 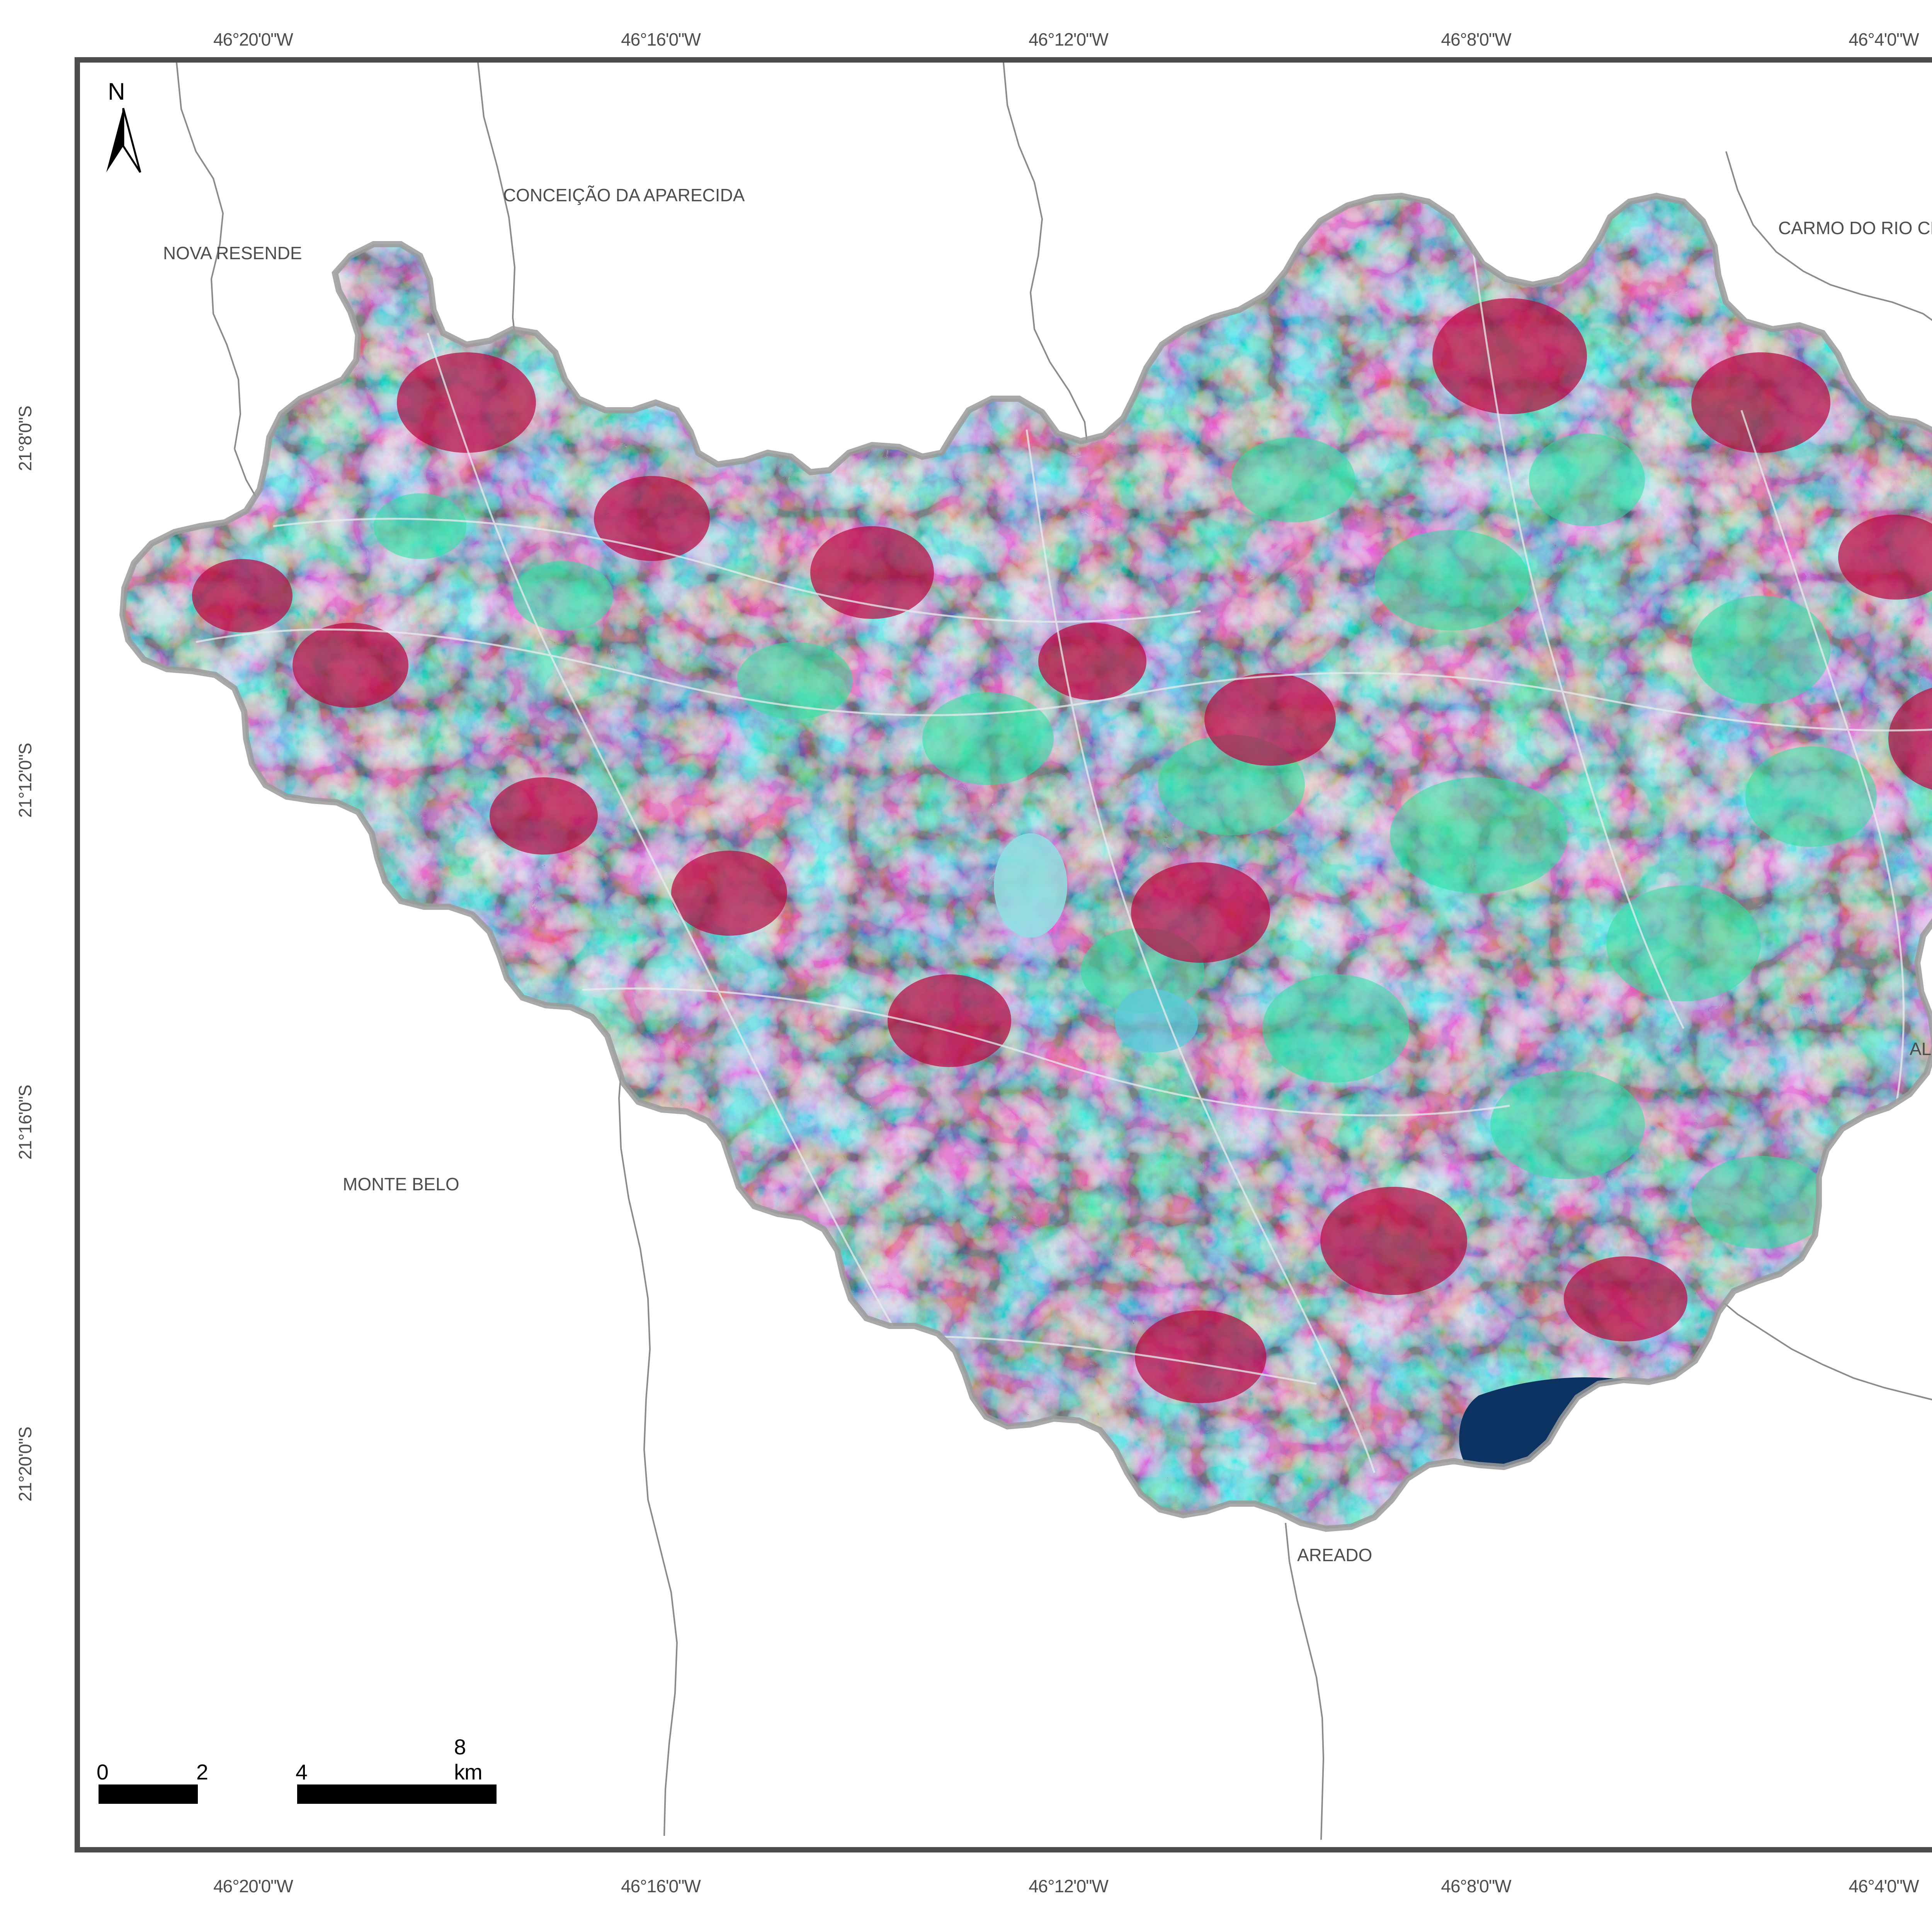 I want to click on map-label-conceicao-da-aparecida: CONCEIÇÃO DA APARECIDA, so click(x=624, y=195).